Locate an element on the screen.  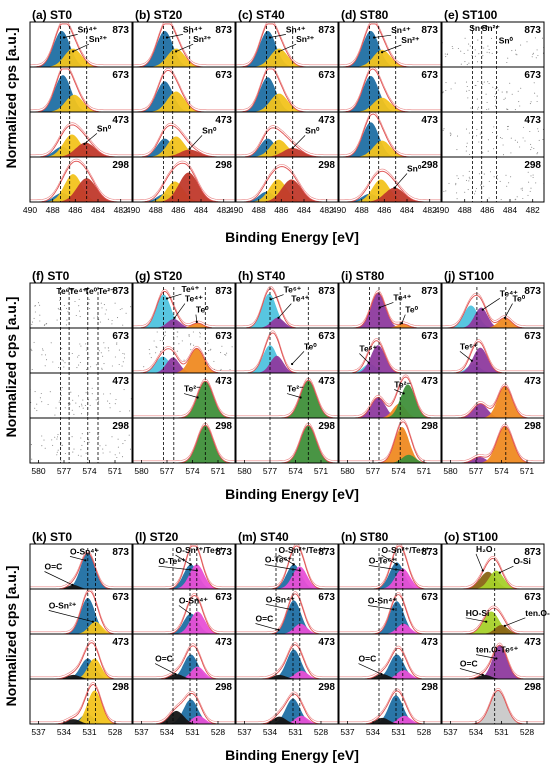
spectrum-panel: 673 O-Sn⁴⁺ O=C is located at coordinates (287, 611).